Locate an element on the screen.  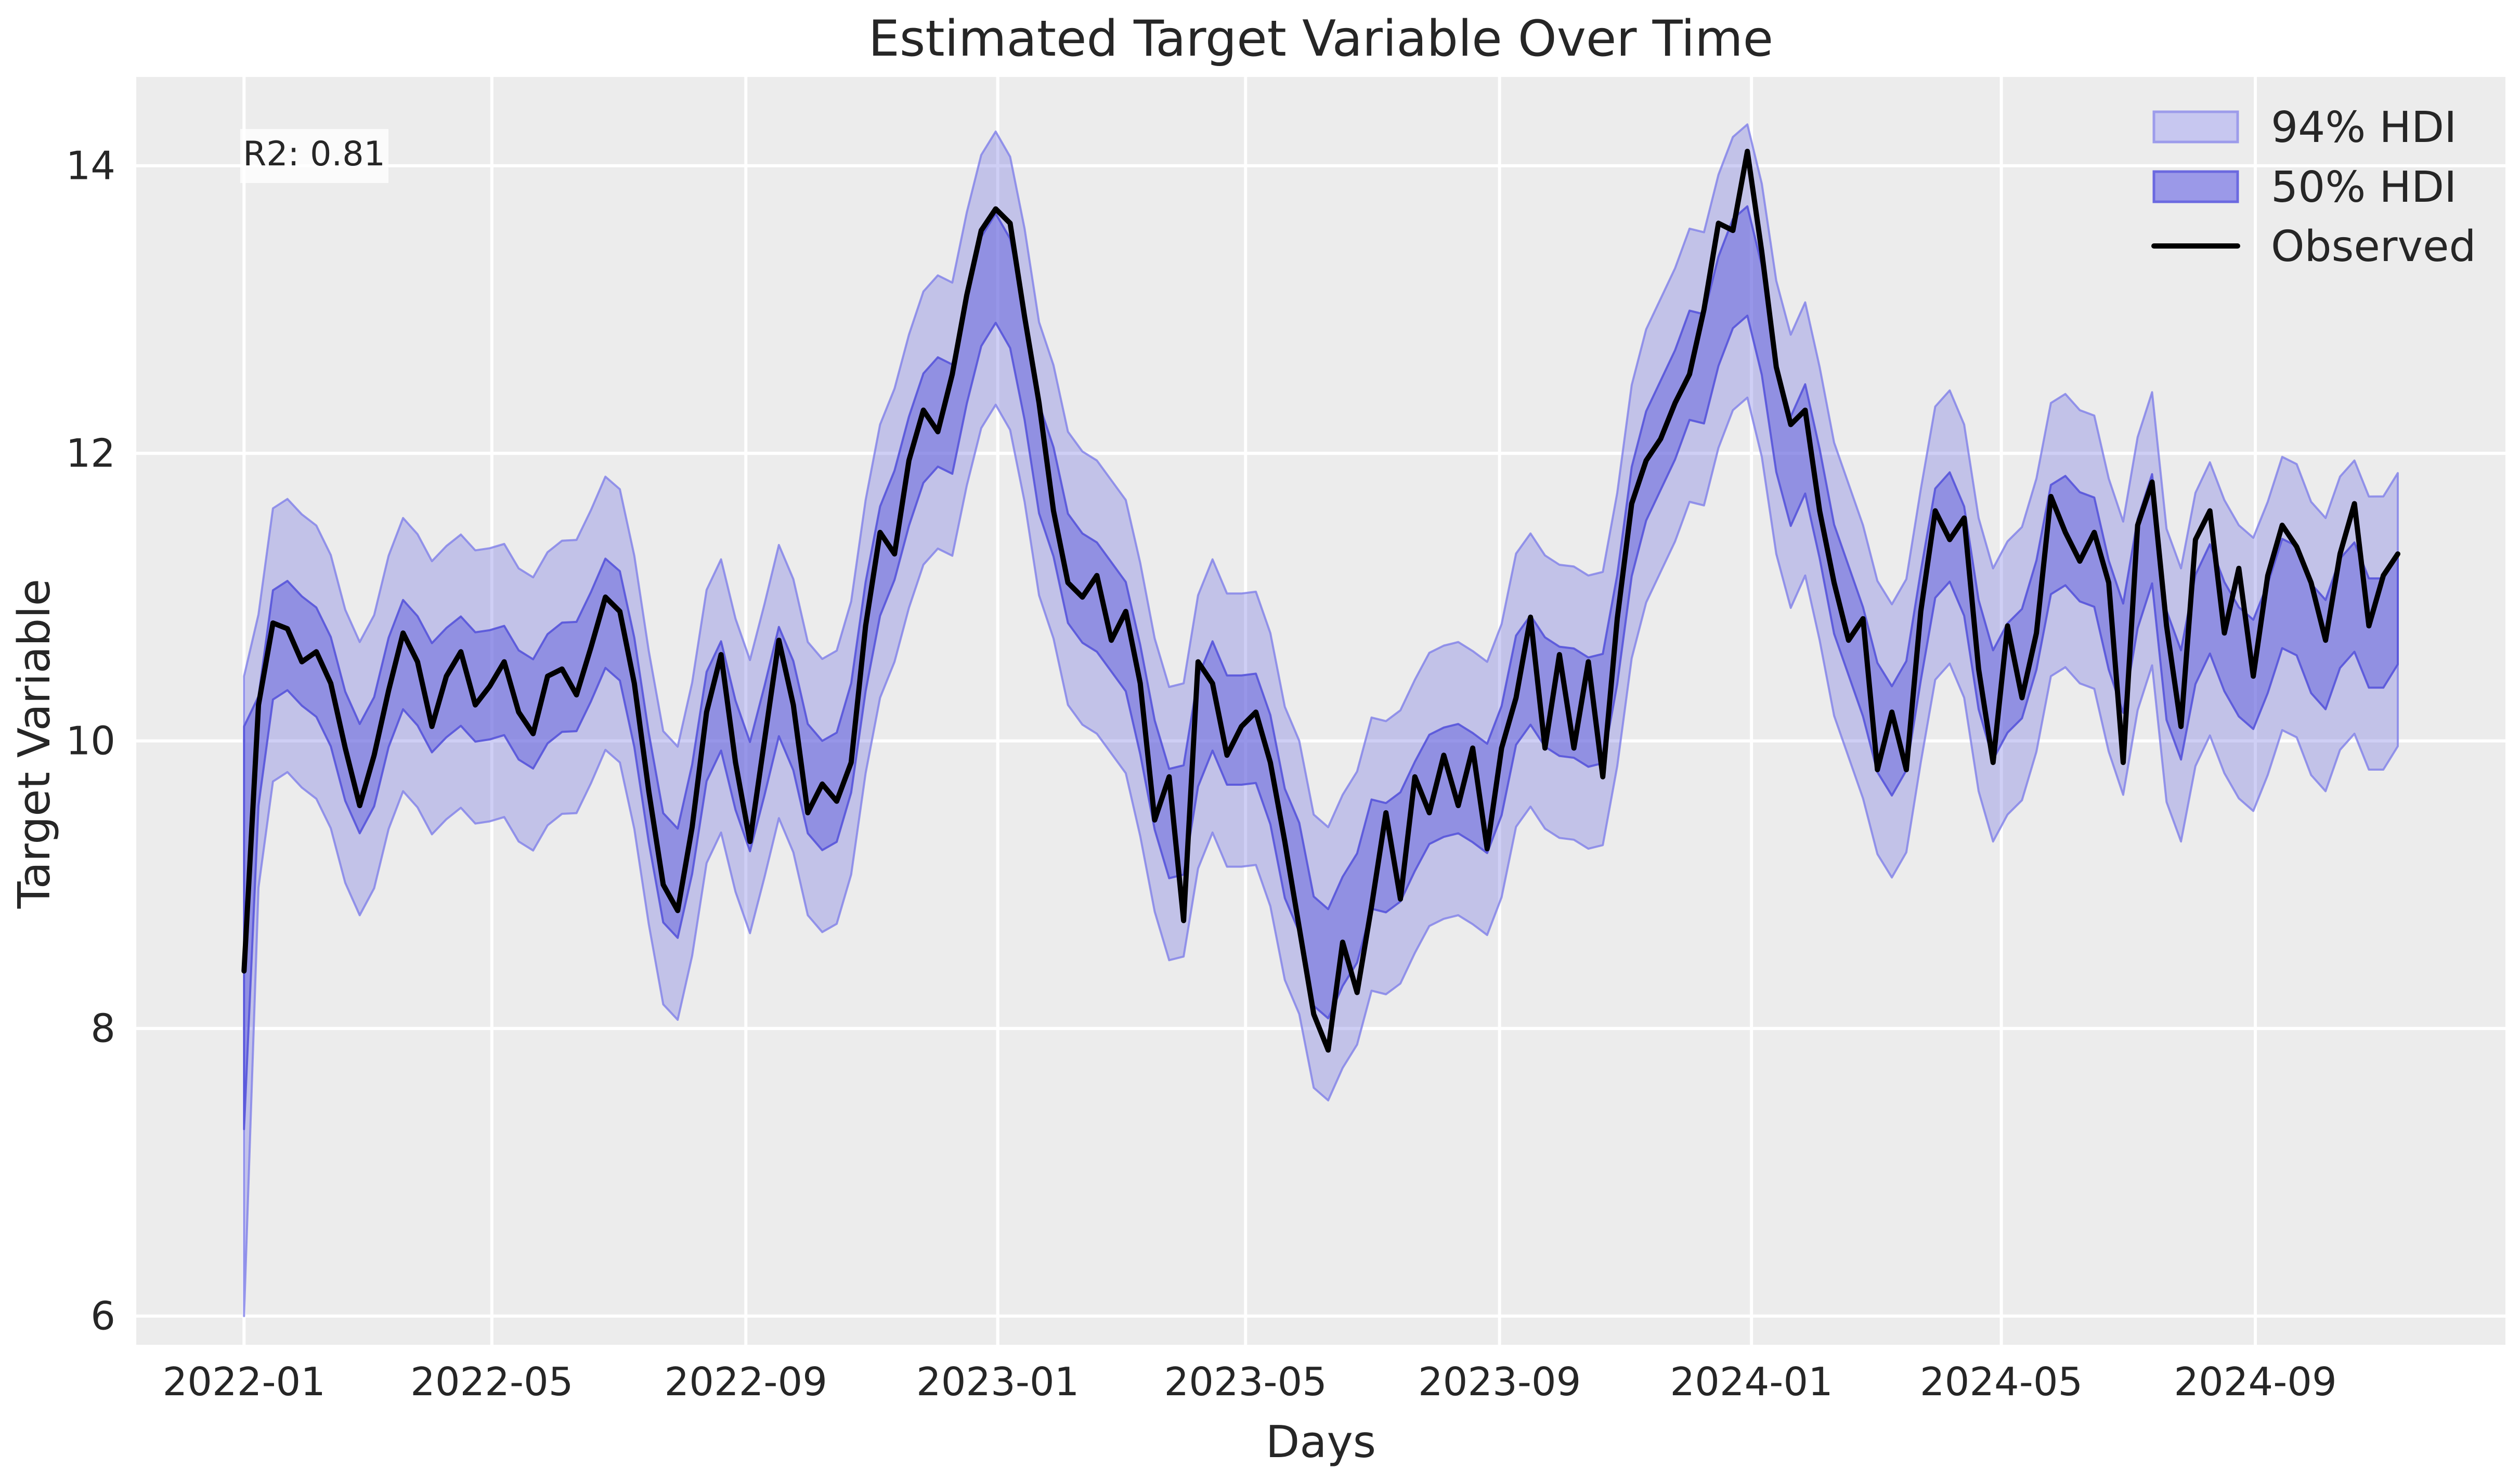
legend: 94% HDI 50% HDI Observed is located at coordinates (2313, 187).